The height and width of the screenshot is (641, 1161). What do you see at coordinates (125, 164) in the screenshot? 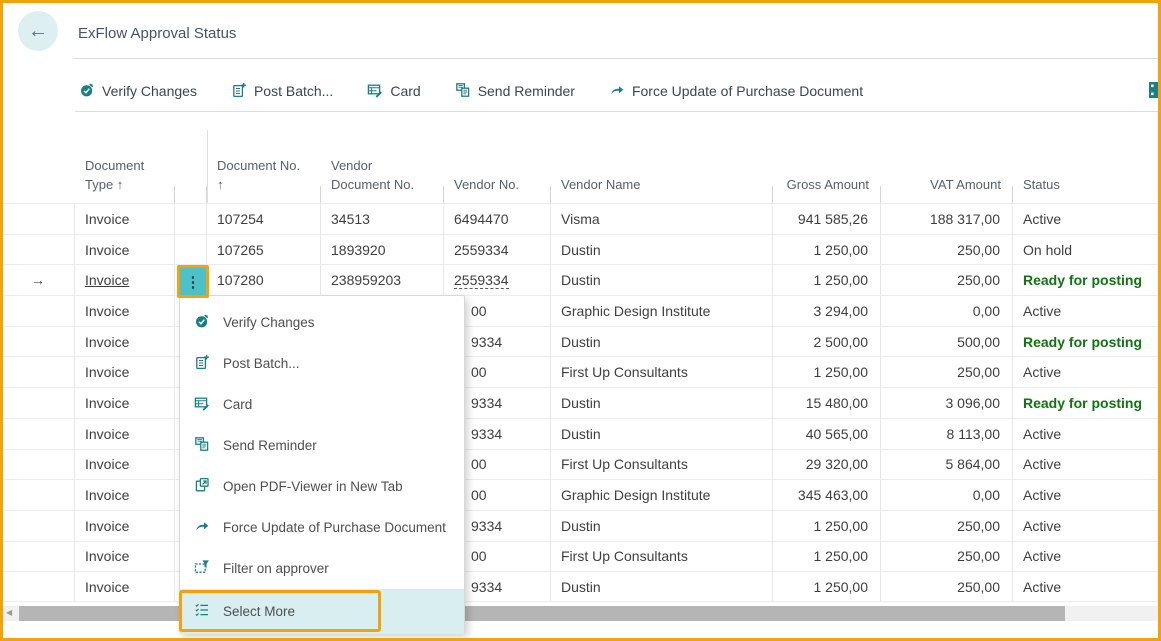
I see `column-header-document-type: Document Type ↑` at bounding box center [125, 164].